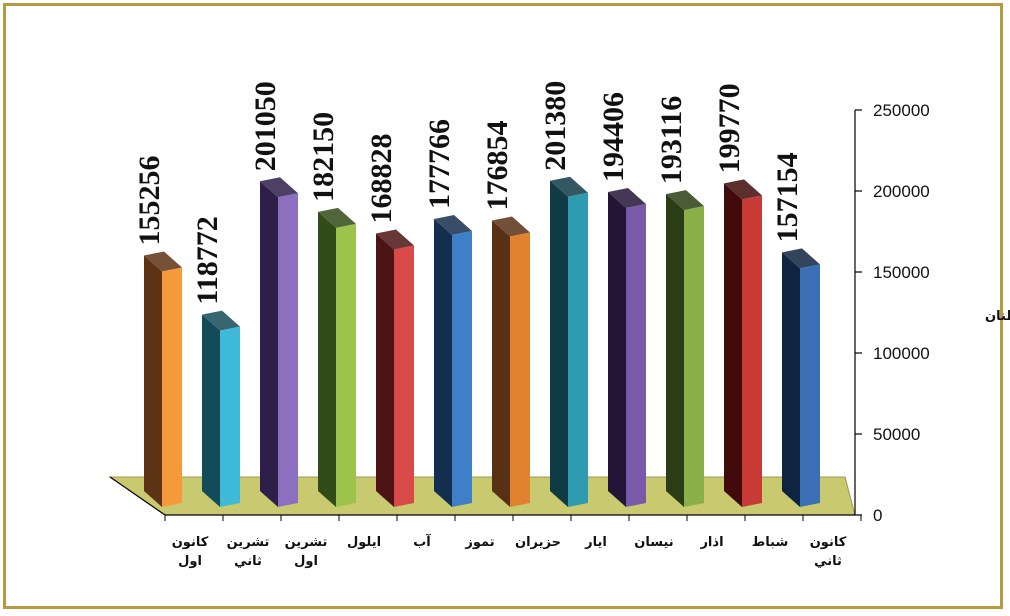 The width and height of the screenshot is (1010, 616). What do you see at coordinates (207, 260) in the screenshot?
I see `data-label-2: 118772` at bounding box center [207, 260].